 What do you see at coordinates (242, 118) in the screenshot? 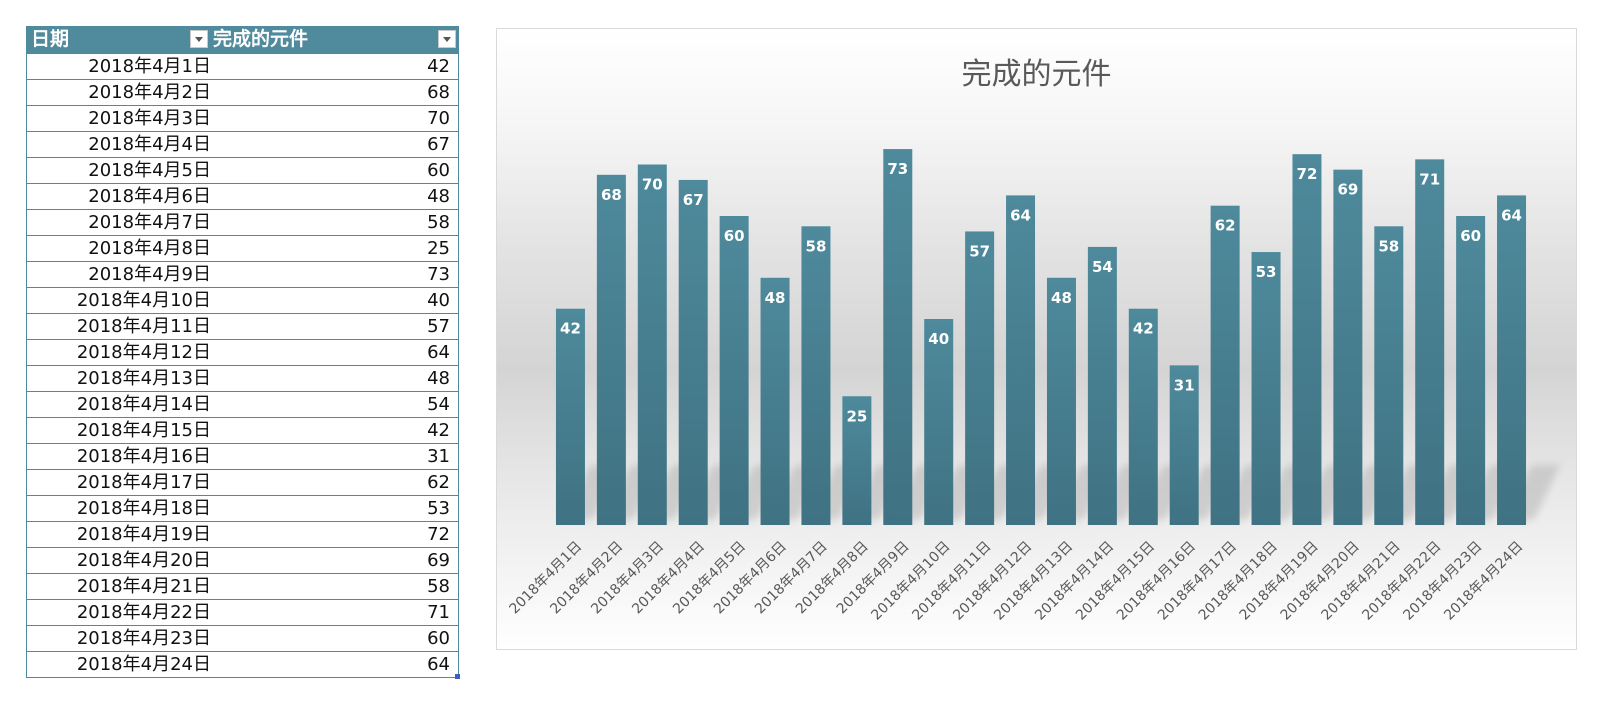
I see `table-row: 2018年4月3日 70` at bounding box center [242, 118].